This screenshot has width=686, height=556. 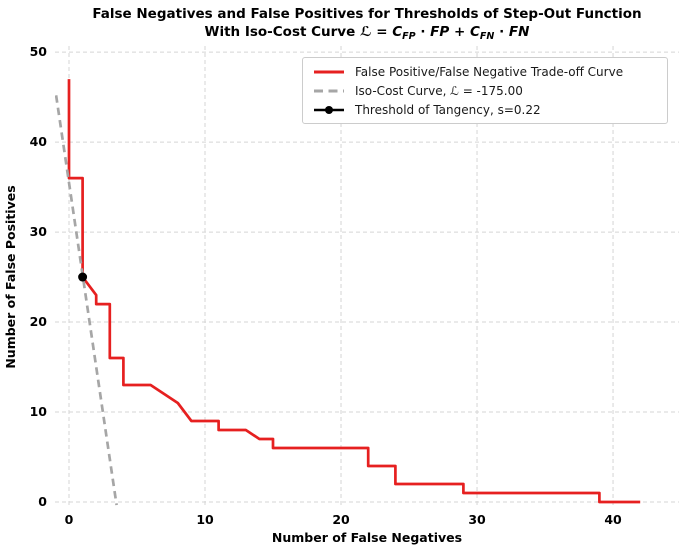 I want to click on gray-dashed-line-icon, so click(x=329, y=90).